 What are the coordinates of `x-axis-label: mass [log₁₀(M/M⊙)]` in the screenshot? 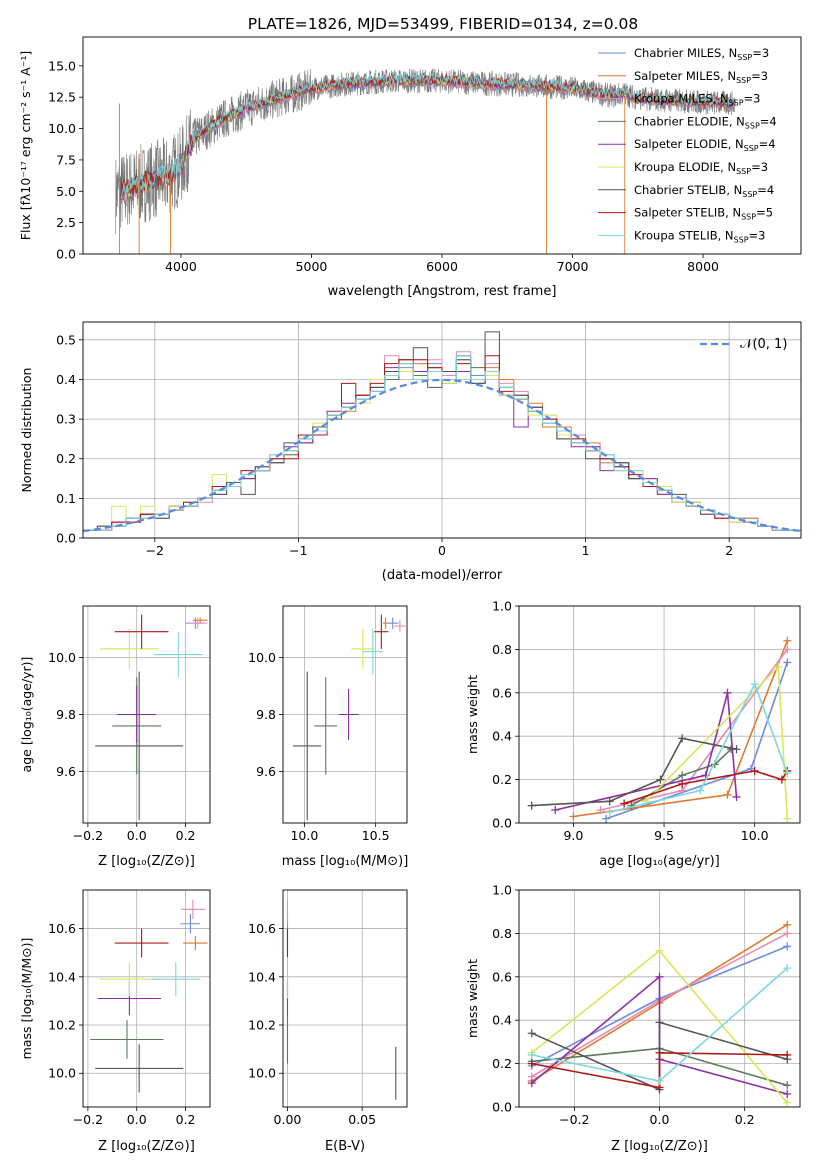 It's located at (345, 861).